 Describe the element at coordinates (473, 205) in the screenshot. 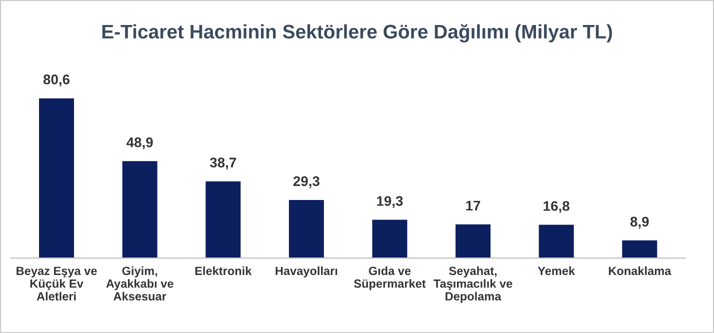

I see `data-label: 17` at that location.